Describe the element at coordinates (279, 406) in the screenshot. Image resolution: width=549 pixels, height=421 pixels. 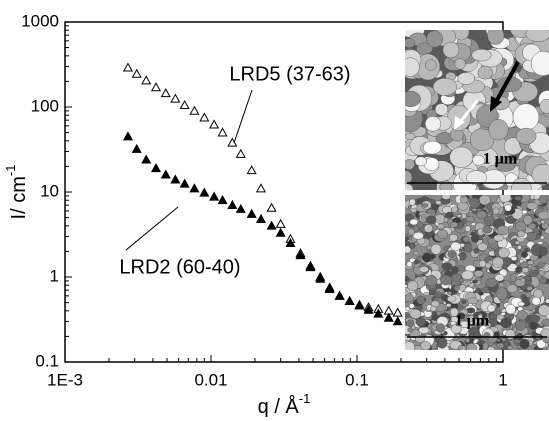
I see `x-label-text: q / Å` at that location.